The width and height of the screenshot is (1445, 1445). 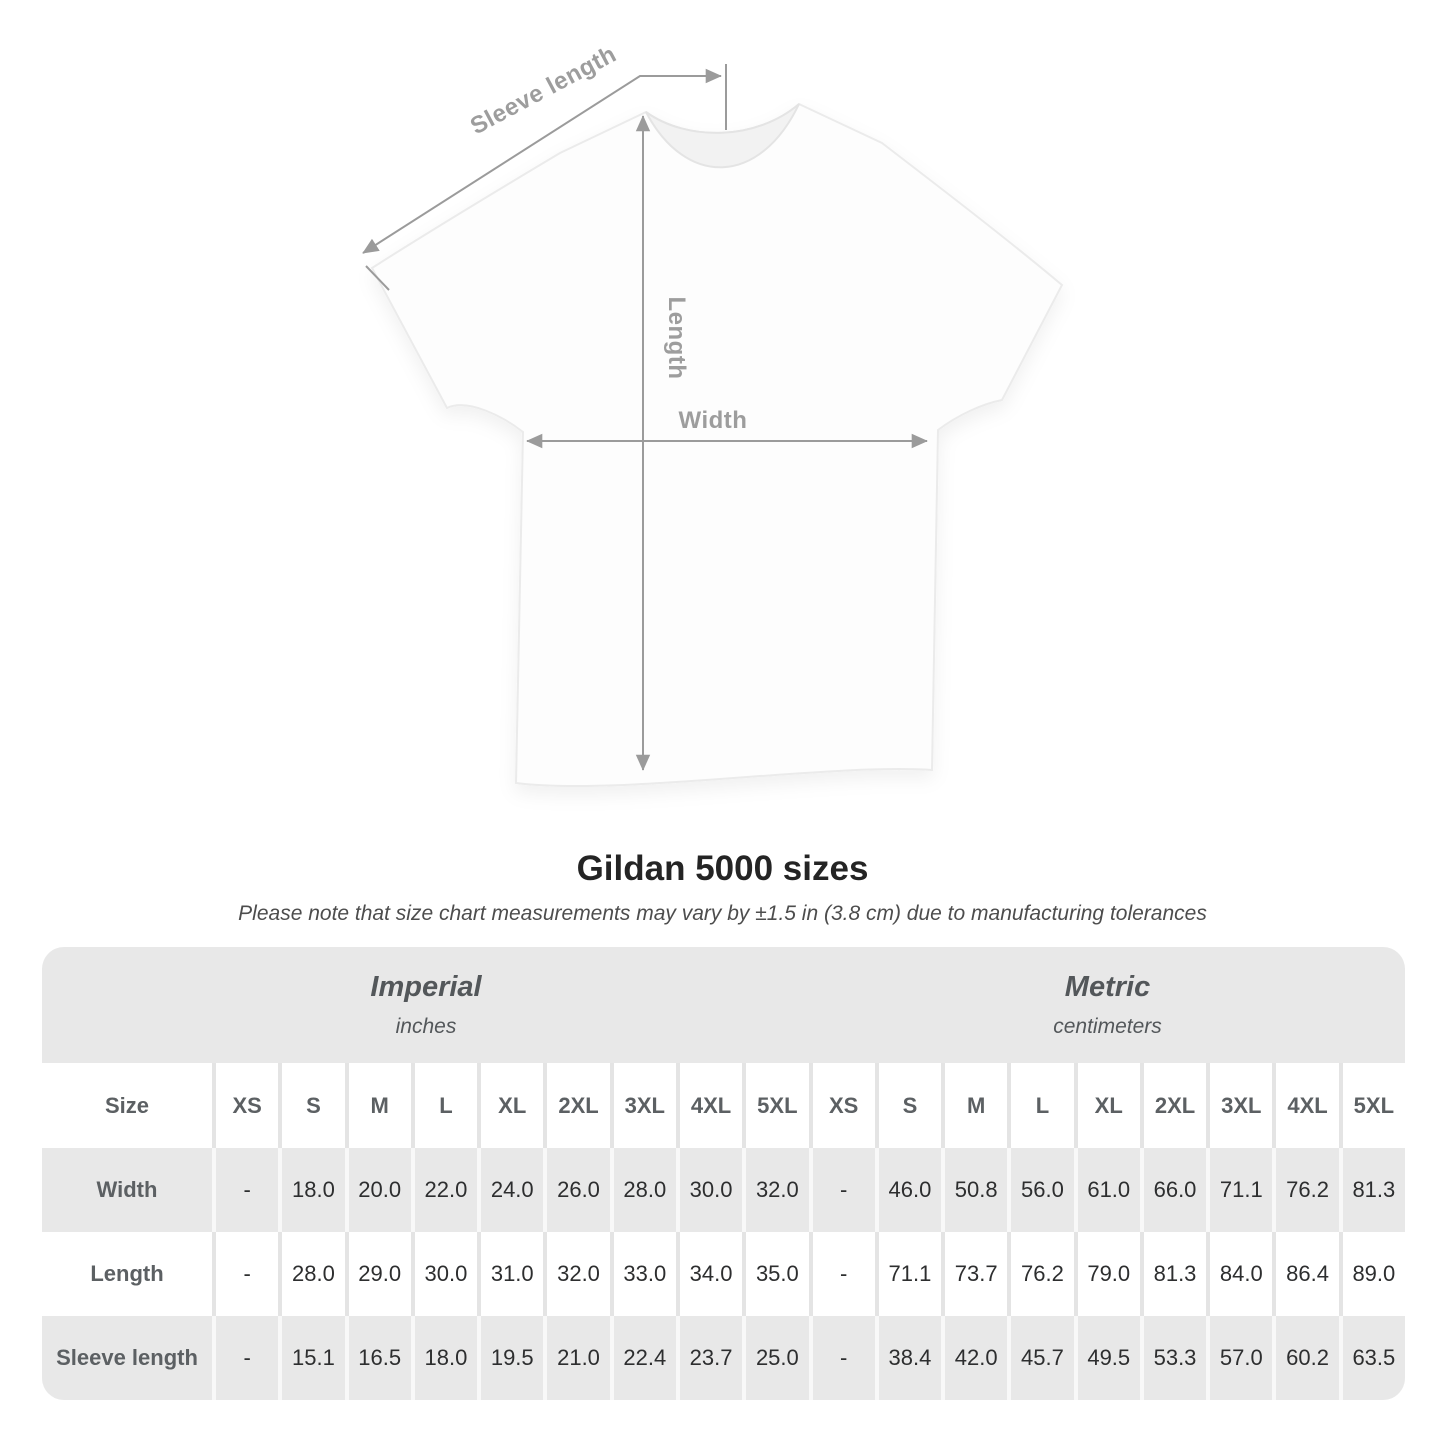 What do you see at coordinates (127, 1274) in the screenshot?
I see `row-label: Length` at bounding box center [127, 1274].